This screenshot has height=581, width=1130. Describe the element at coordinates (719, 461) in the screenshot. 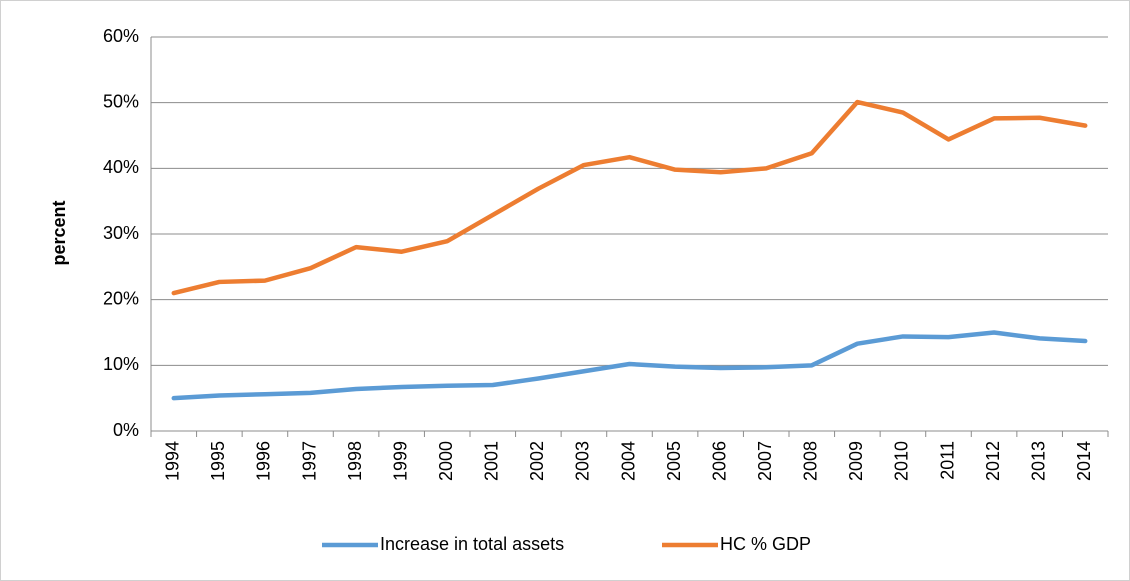

I see `x-tick-label: 2006` at that location.